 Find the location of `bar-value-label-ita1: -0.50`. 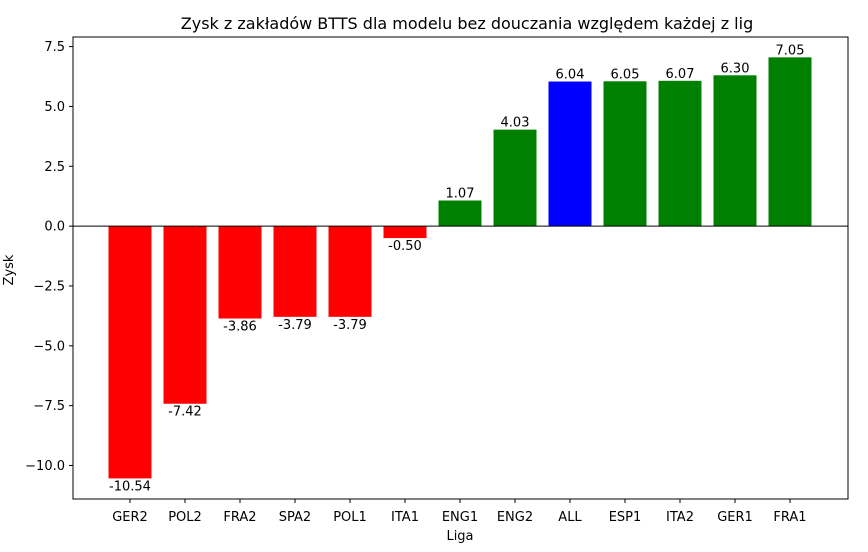

bar-value-label-ita1: -0.50 is located at coordinates (405, 246).